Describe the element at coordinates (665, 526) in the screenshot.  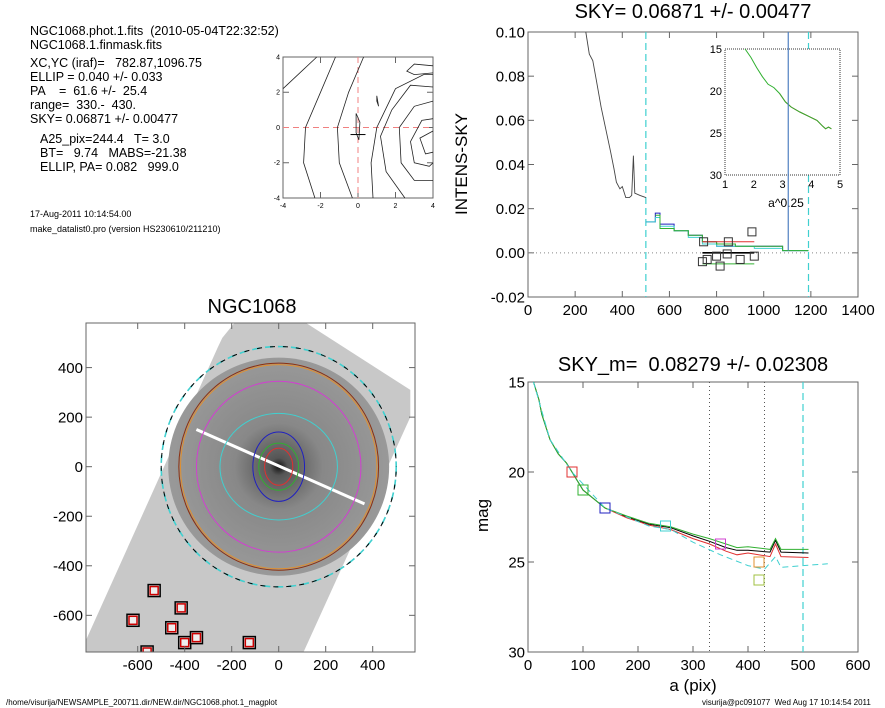
I see `mag-marker-cyan` at that location.